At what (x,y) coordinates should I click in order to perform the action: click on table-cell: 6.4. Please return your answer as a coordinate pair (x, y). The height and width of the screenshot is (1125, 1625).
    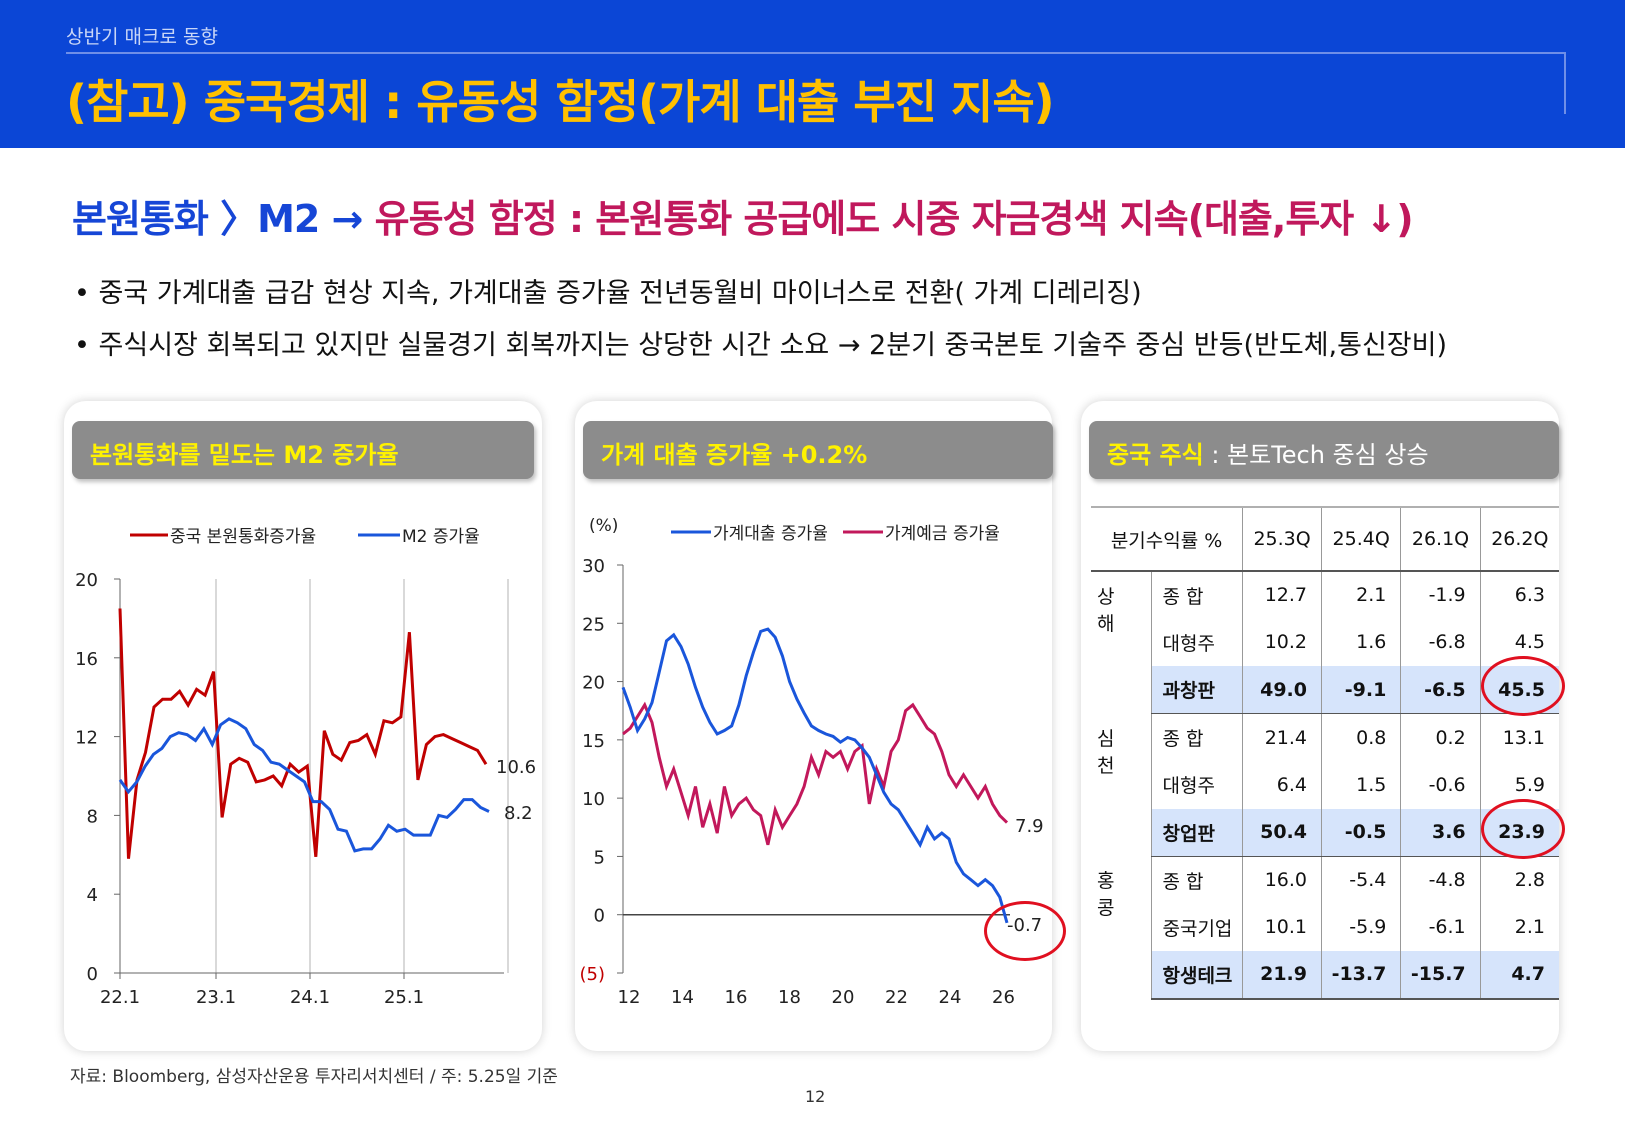
    Looking at the image, I should click on (1282, 785).